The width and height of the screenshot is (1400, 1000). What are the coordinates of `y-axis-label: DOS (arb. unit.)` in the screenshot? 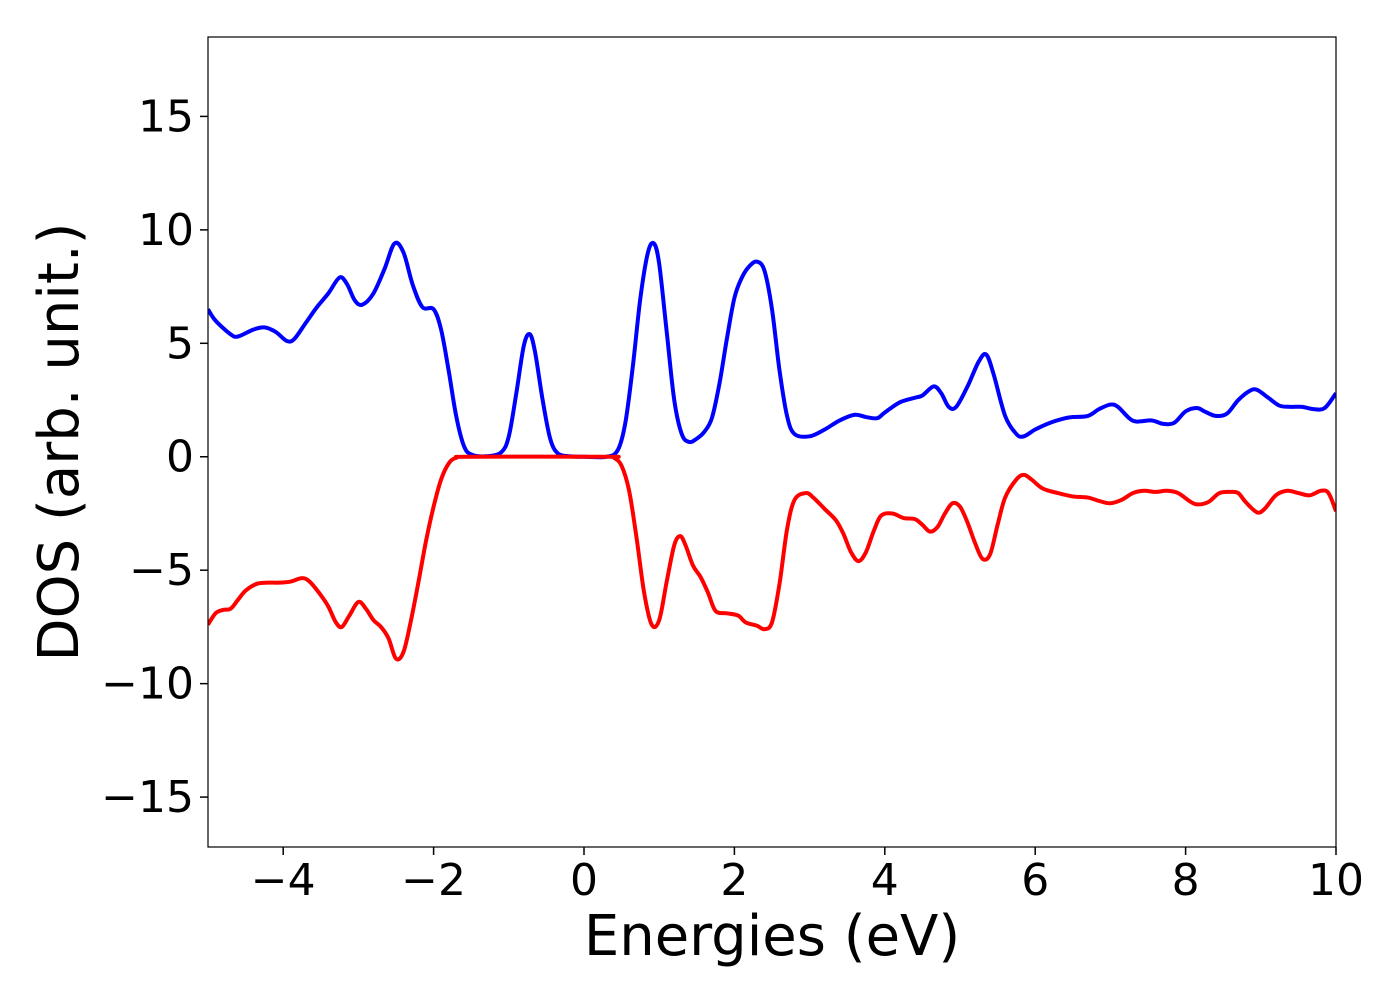 It's located at (59, 441).